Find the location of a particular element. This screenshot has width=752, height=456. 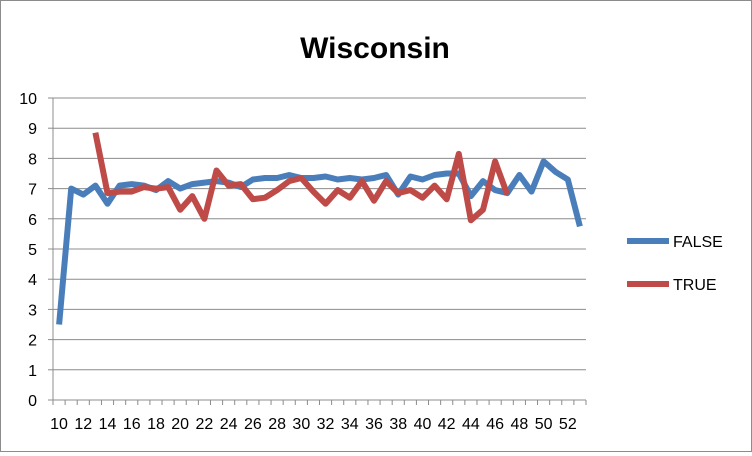

y-tick-label: 7 is located at coordinates (32, 190).